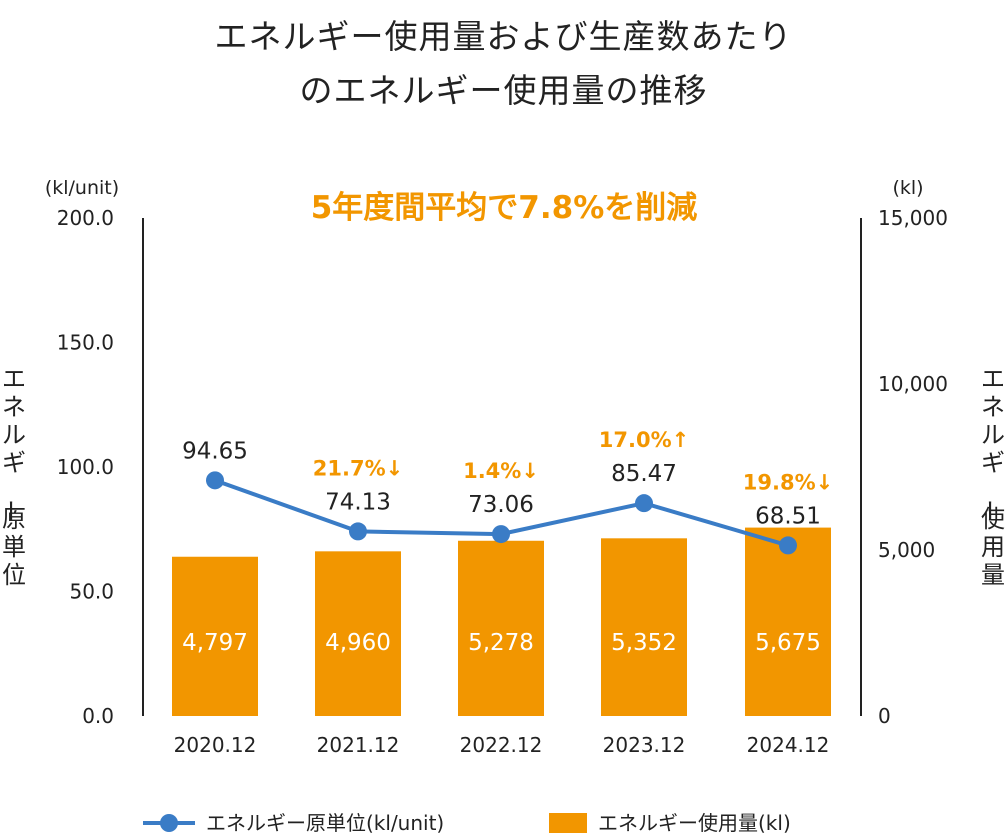 The height and width of the screenshot is (836, 1007). What do you see at coordinates (990, 477) in the screenshot?
I see `right-axis-title: エネルギー使用量` at bounding box center [990, 477].